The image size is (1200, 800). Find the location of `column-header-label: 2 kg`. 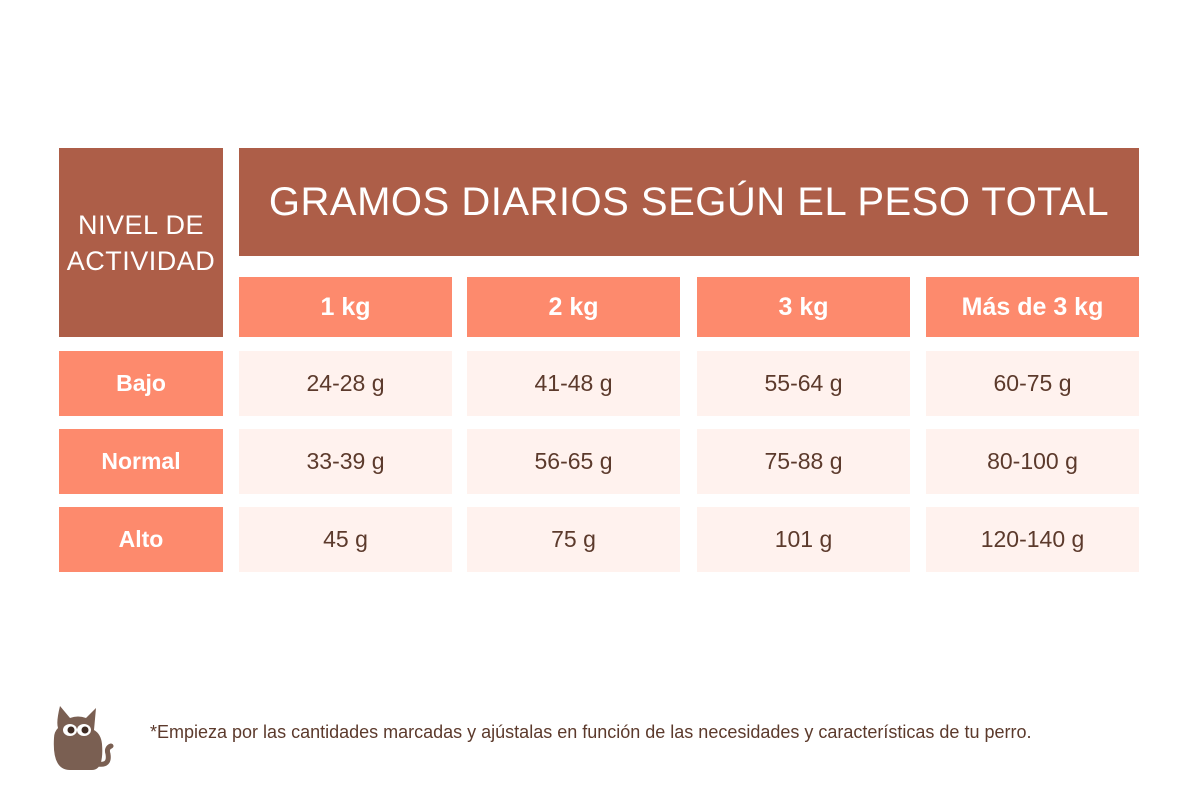

column-header-label: 2 kg is located at coordinates (573, 306).